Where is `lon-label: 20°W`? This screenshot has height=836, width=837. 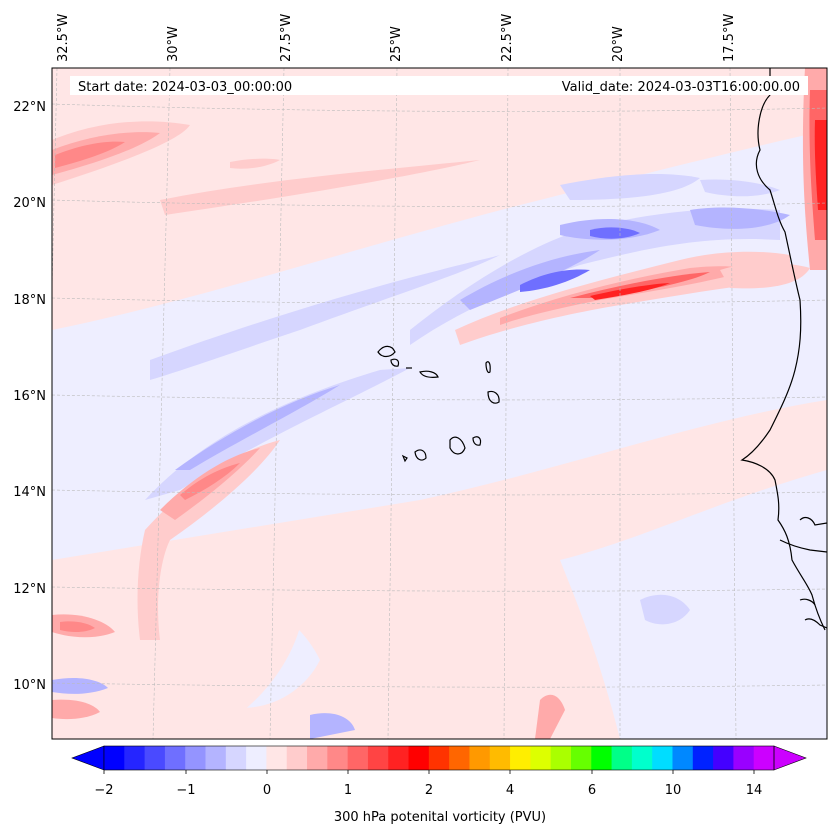 lon-label: 20°W is located at coordinates (618, 44).